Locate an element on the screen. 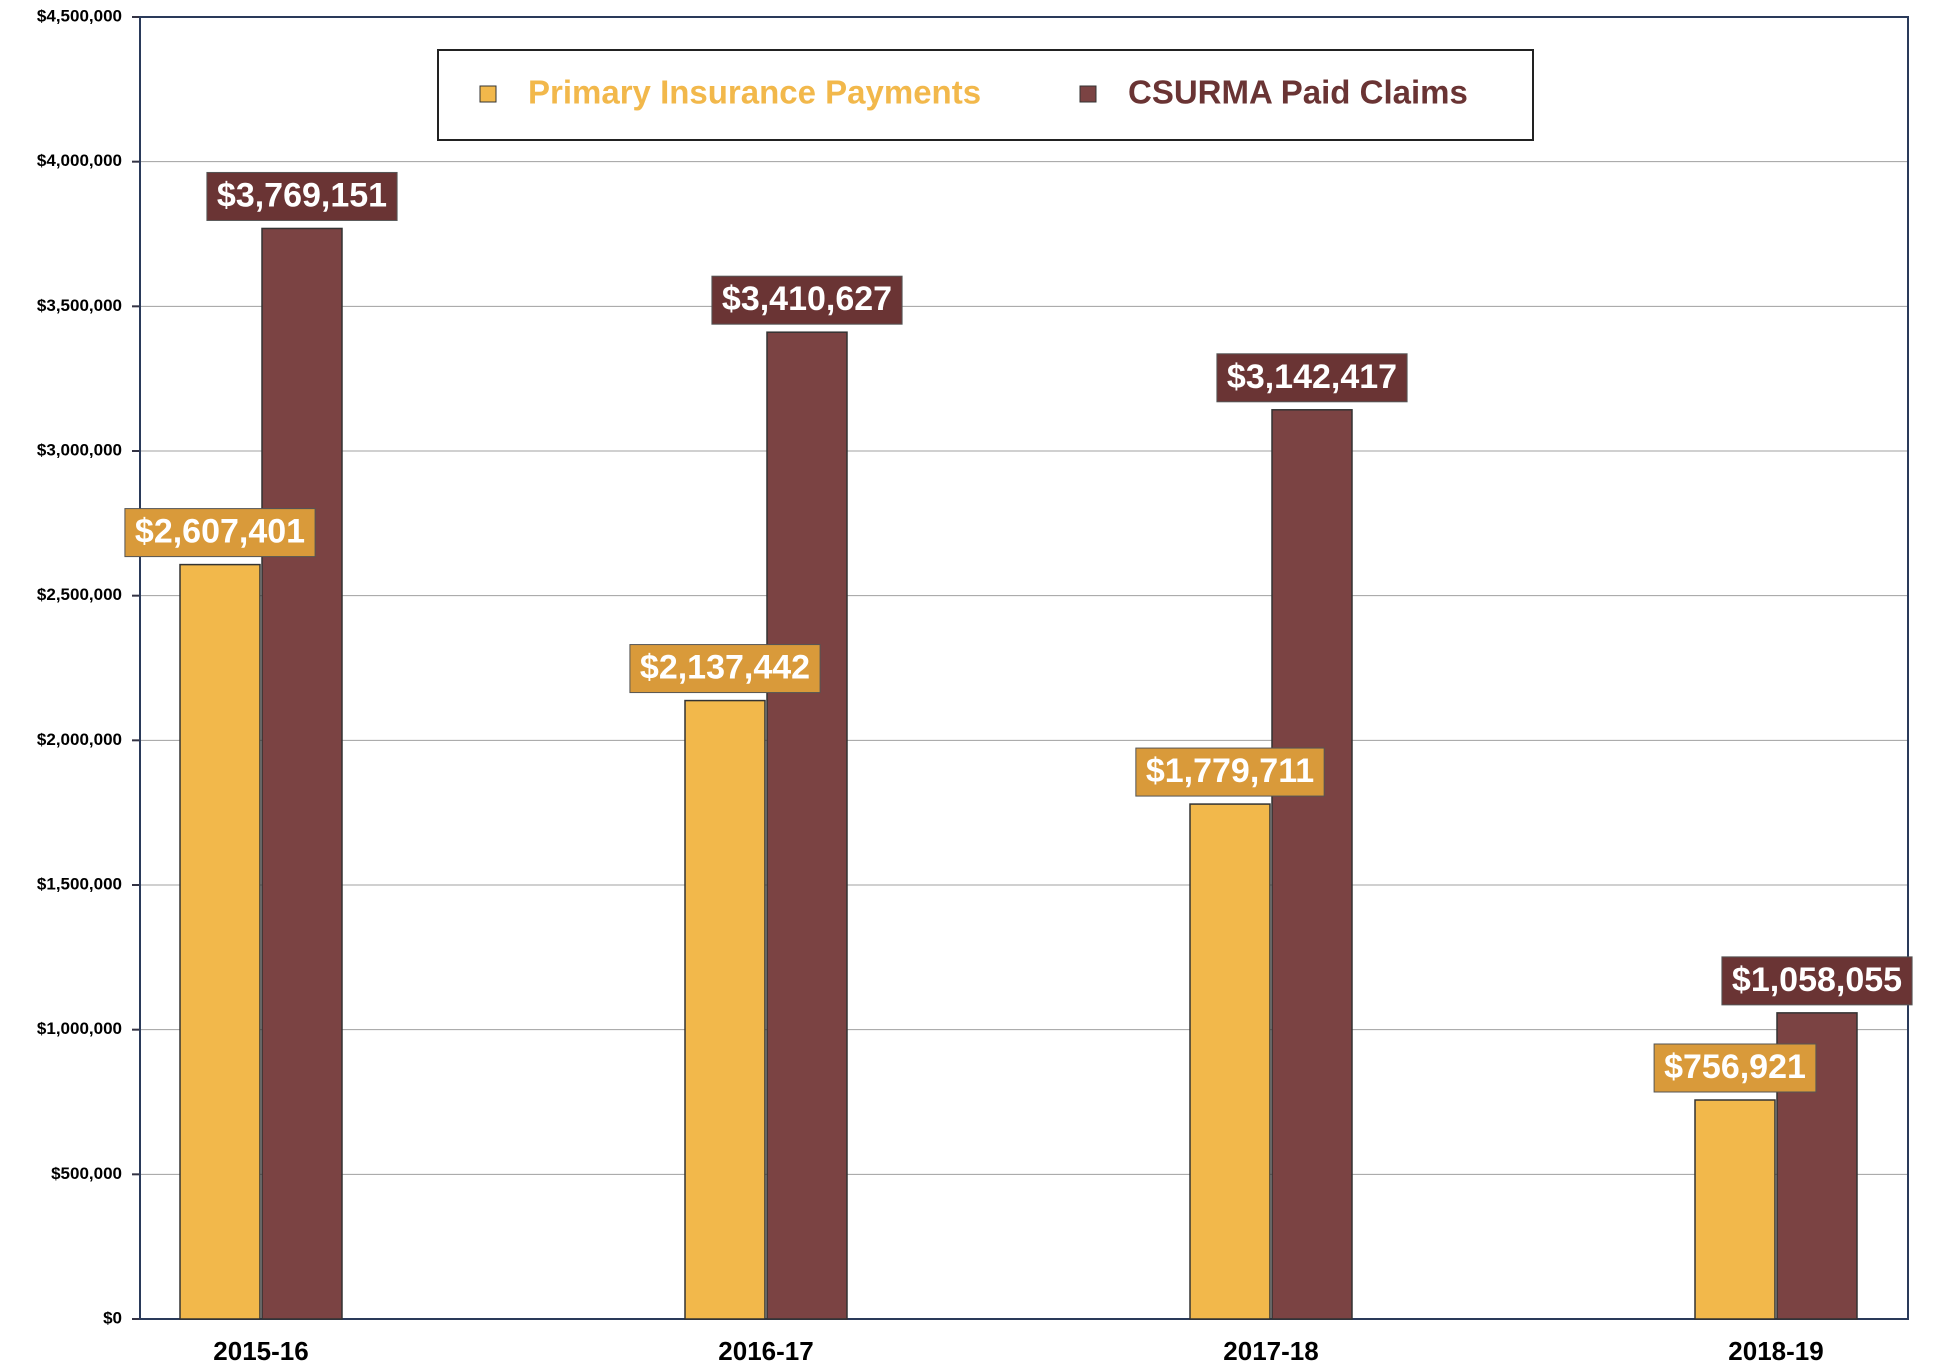  x-tick-label: 2015-16 is located at coordinates (260, 1351).